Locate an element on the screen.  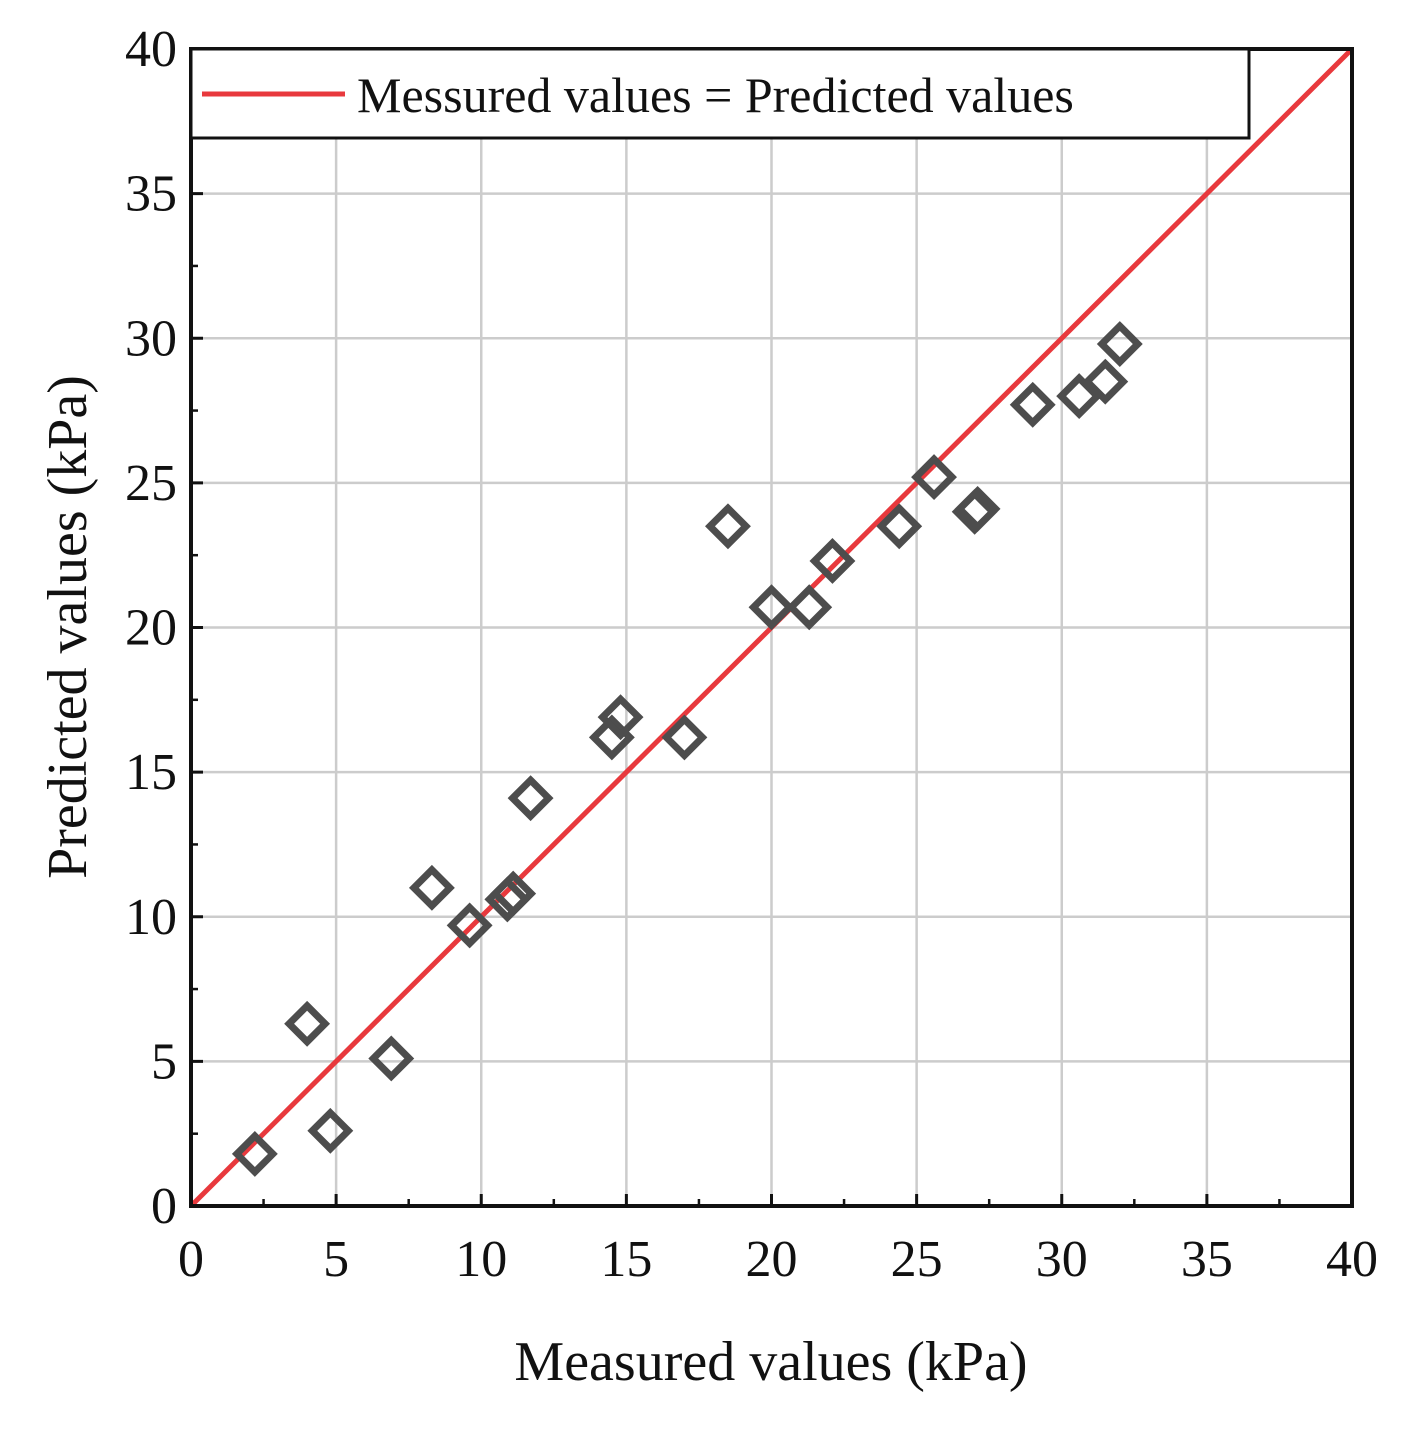
y-tick-label: 5 is located at coordinates (164, 1061).